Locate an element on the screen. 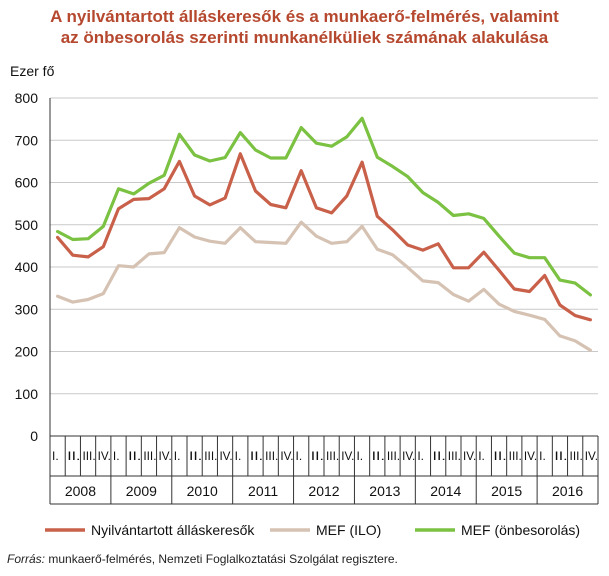 This screenshot has width=609, height=576. year-label: 2015 is located at coordinates (506, 491).